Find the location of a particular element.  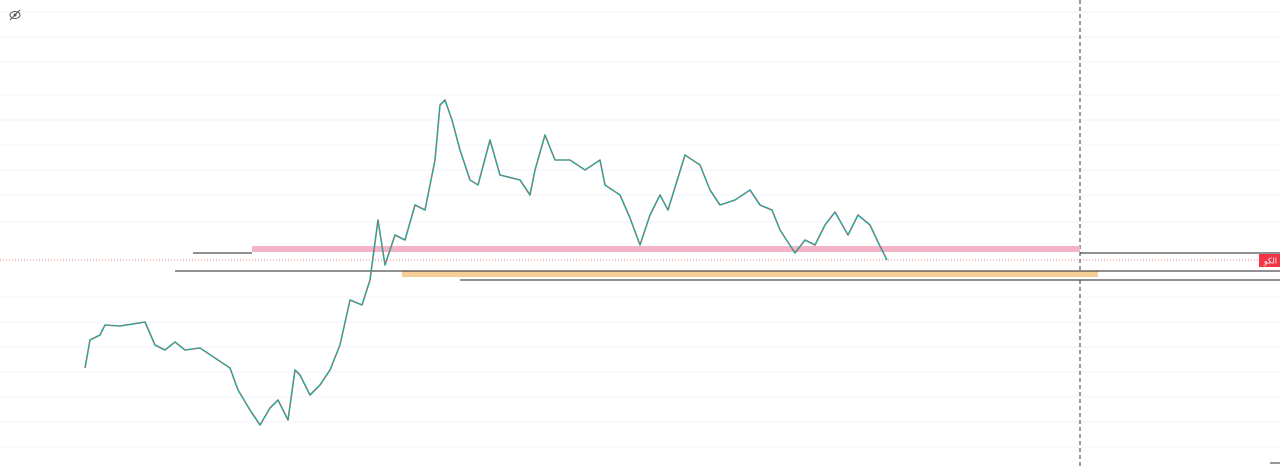

resistance-zone is located at coordinates (666, 249).